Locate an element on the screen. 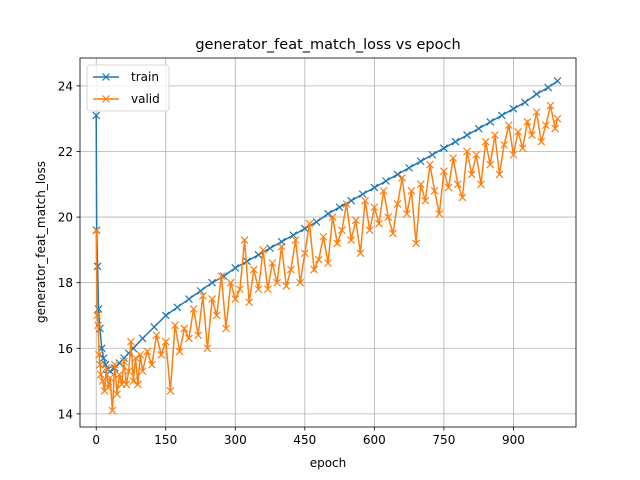 The width and height of the screenshot is (640, 480). legend-item-train: train is located at coordinates (126, 77).